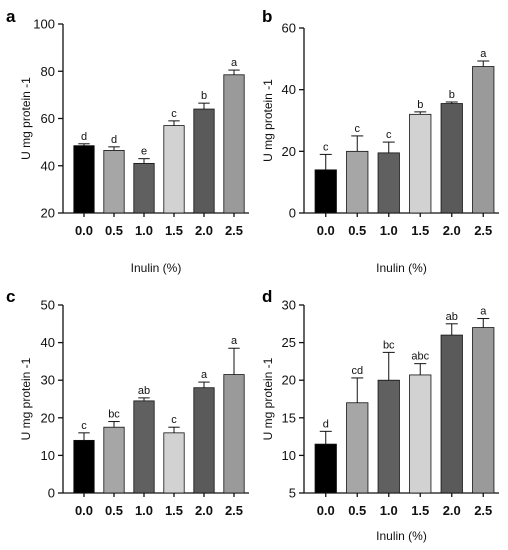 Image resolution: width=508 pixels, height=550 pixels. What do you see at coordinates (48, 71) in the screenshot?
I see `y-tick-label: 80` at bounding box center [48, 71].